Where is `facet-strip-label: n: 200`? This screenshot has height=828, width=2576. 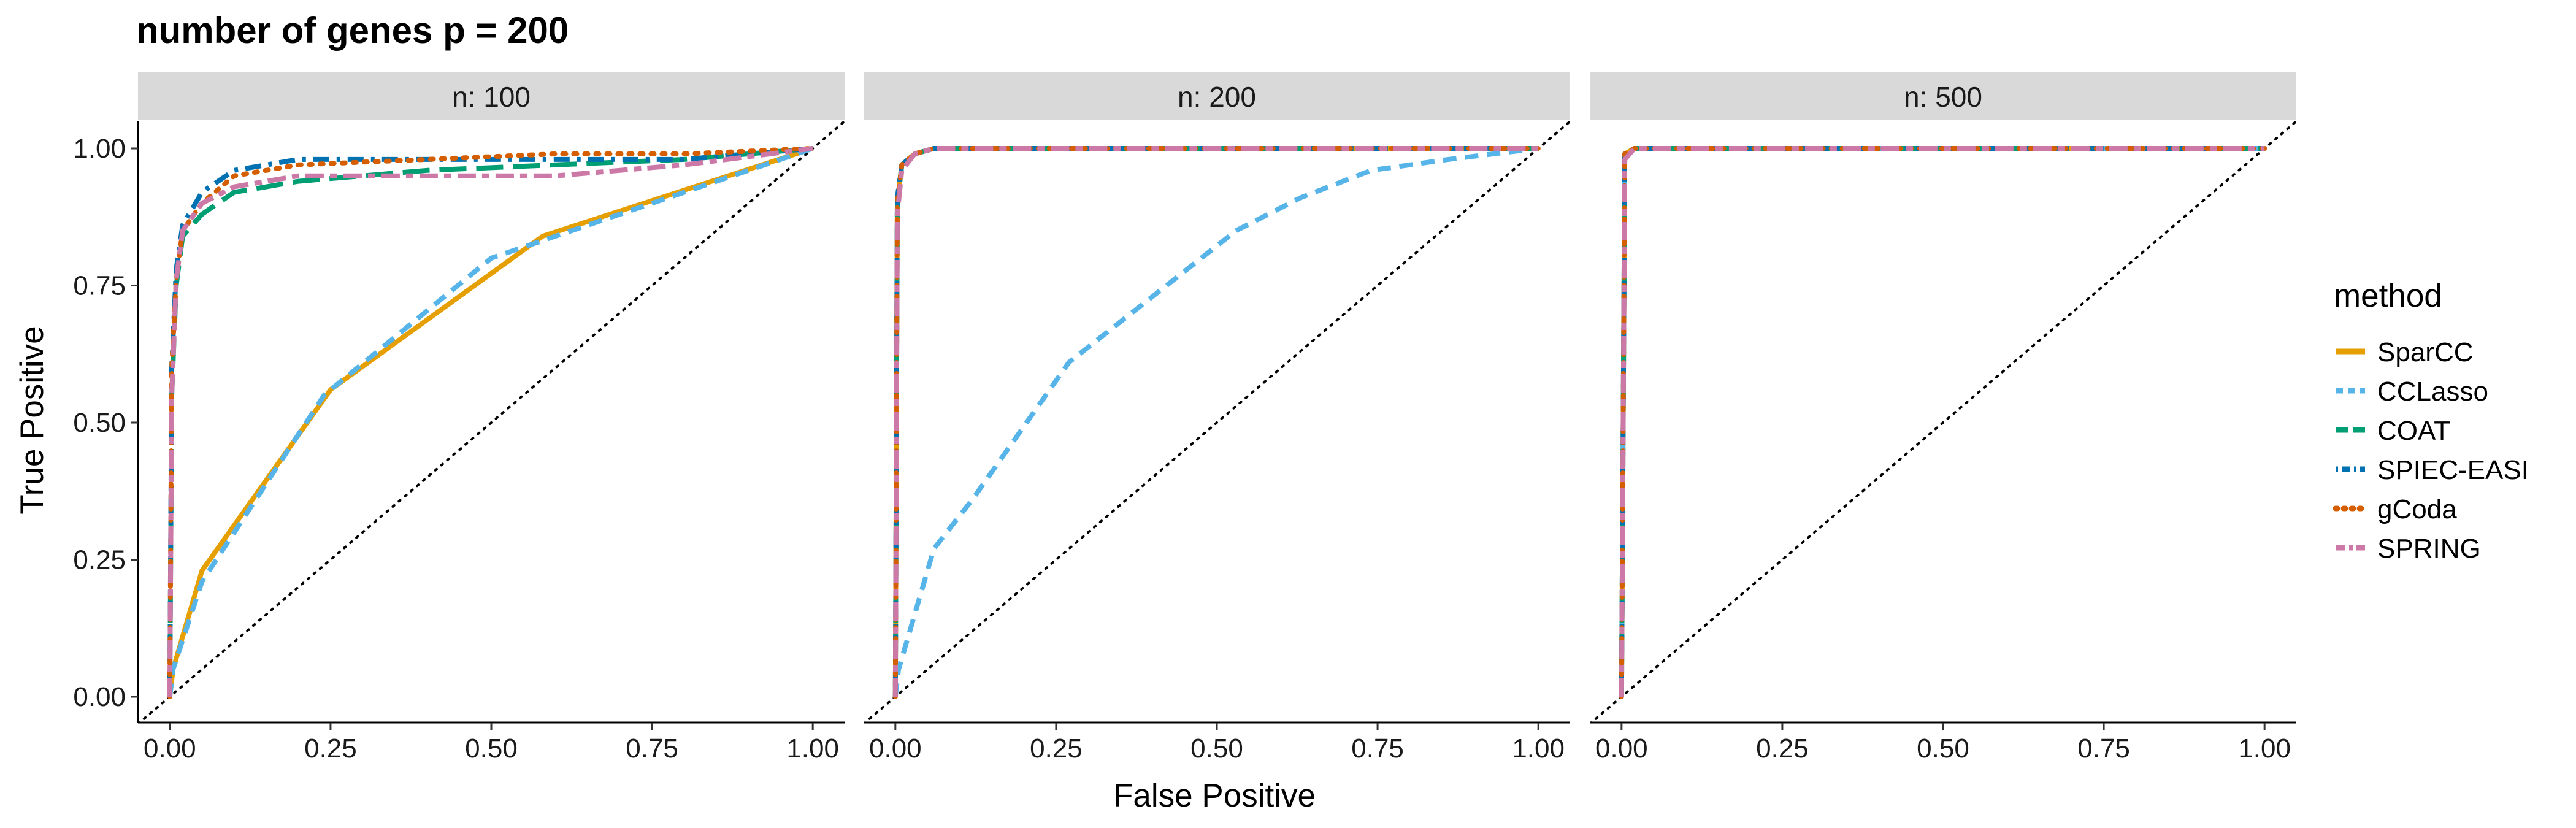 facet-strip-label: n: 200 is located at coordinates (1217, 97).